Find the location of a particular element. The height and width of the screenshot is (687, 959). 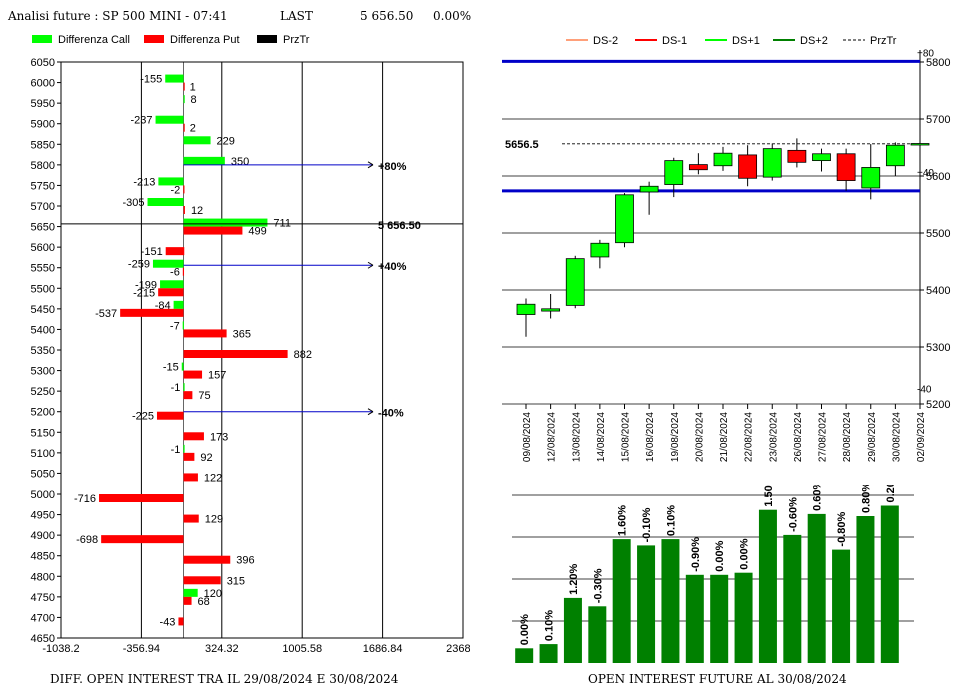

date-label: 09/08/2024 is located at coordinates (527, 437).